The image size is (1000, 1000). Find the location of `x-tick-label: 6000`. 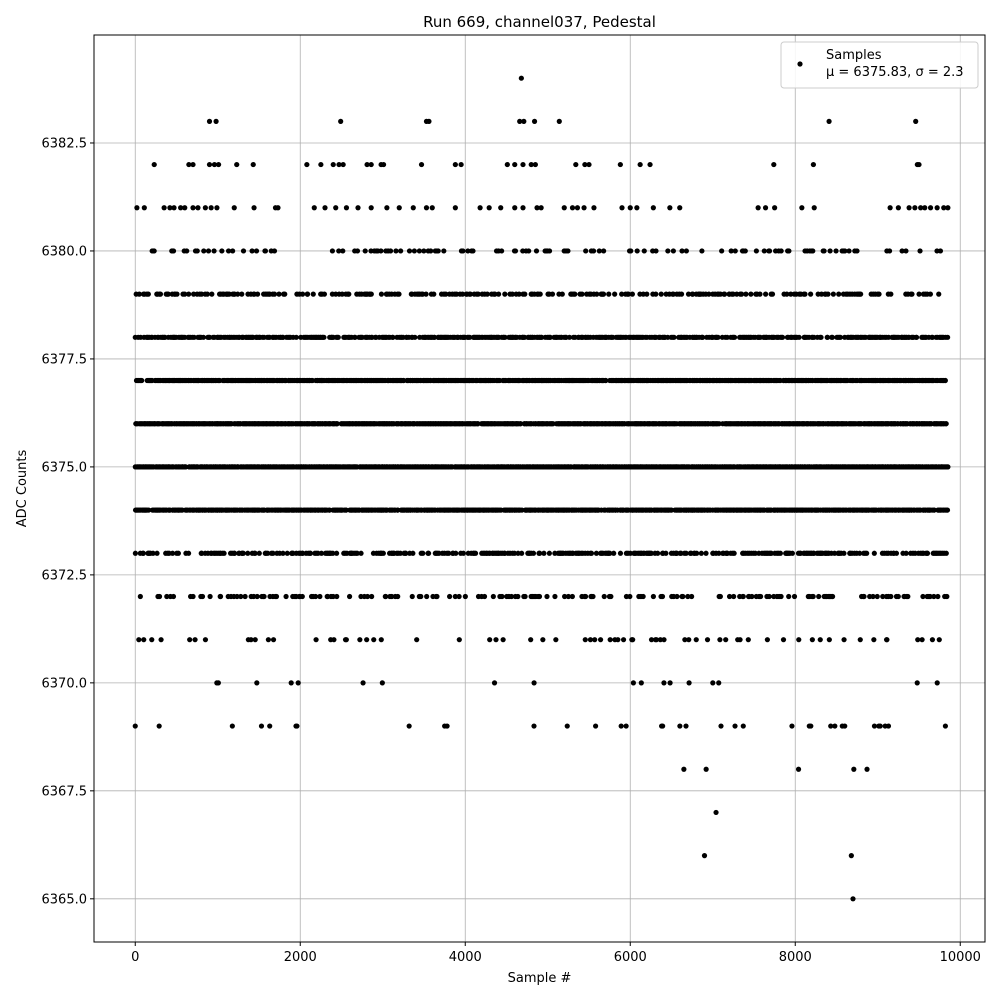

x-tick-label: 6000 is located at coordinates (630, 957).